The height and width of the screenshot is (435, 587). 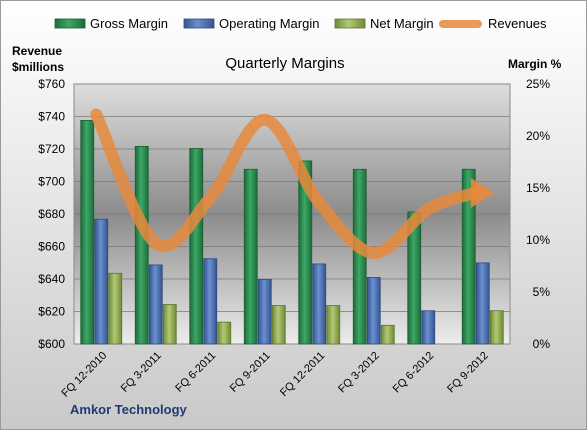 I want to click on left-axis-ticks: $600 $620 $640 $660 $680 $700 $720 $740 $760, so click(x=51, y=214).